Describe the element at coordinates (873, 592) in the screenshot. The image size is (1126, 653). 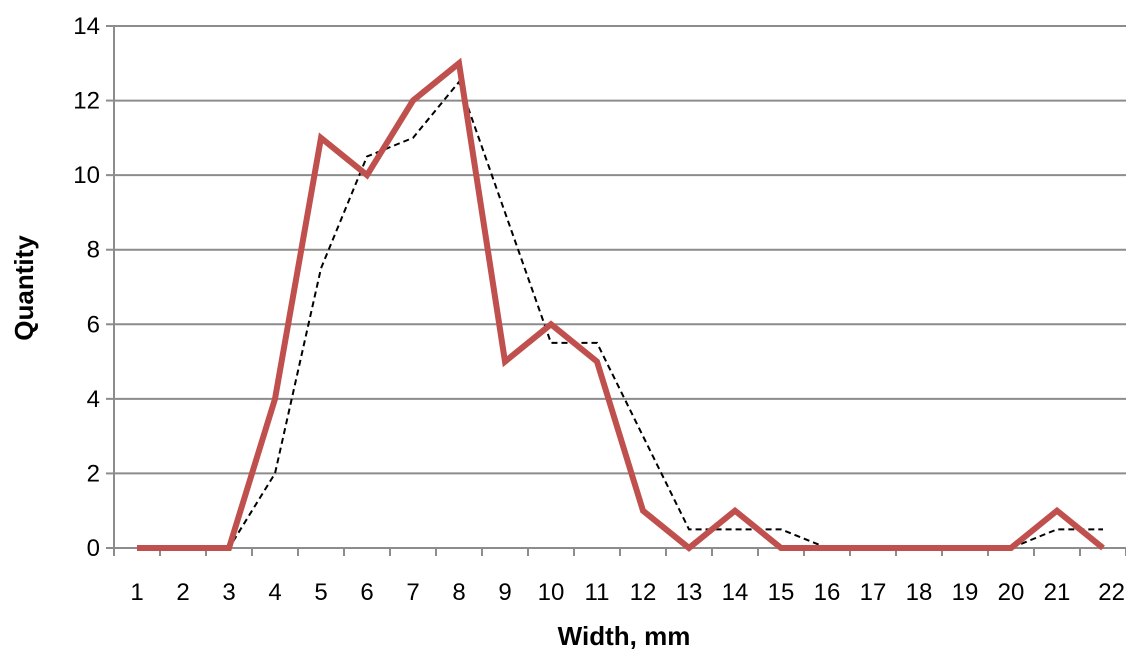
I see `x-tick-label: 17` at that location.